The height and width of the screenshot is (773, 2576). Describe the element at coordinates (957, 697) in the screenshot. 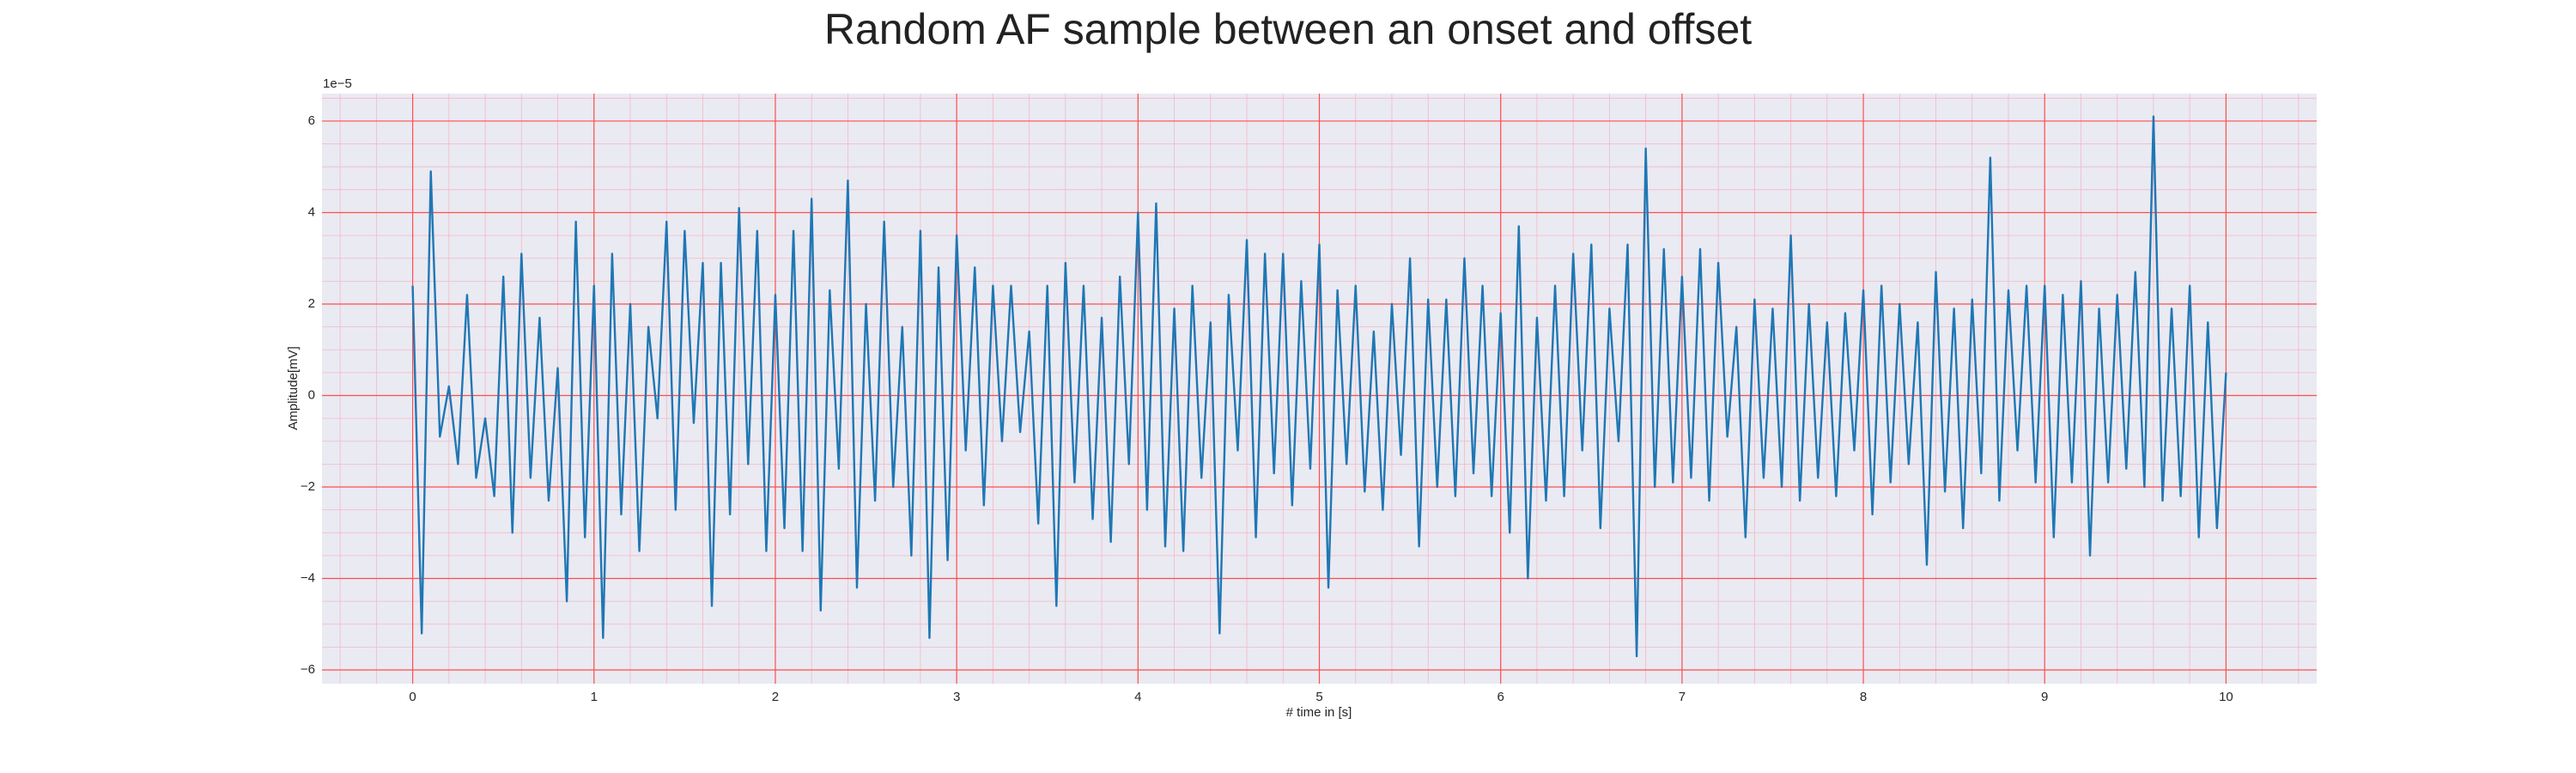

I see `x-tick-label: 3` at that location.